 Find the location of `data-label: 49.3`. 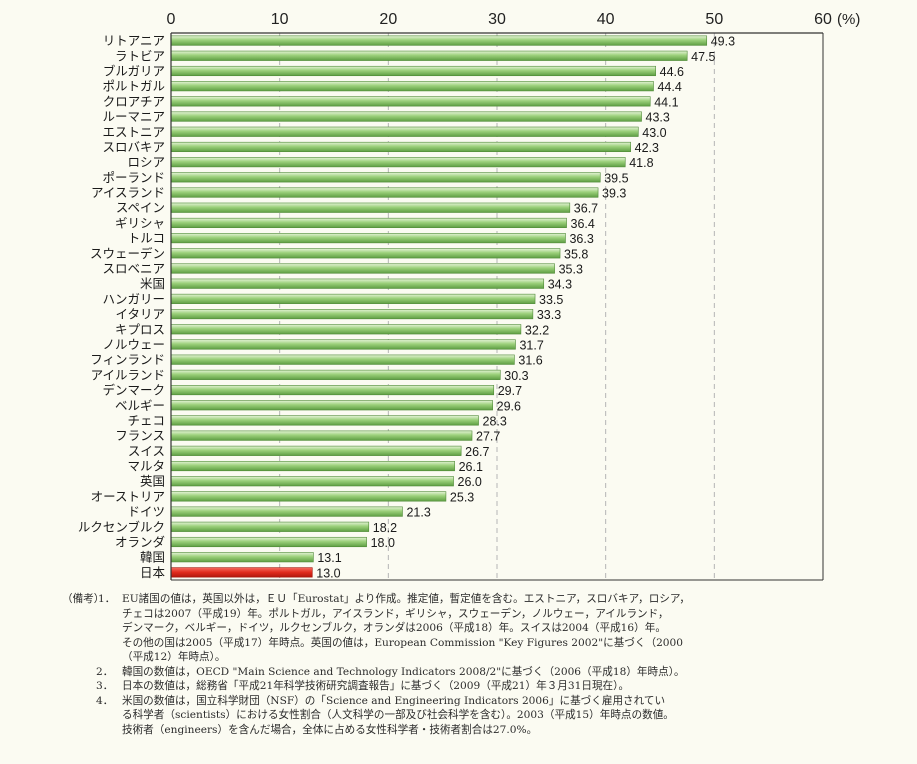

data-label: 49.3 is located at coordinates (723, 42).